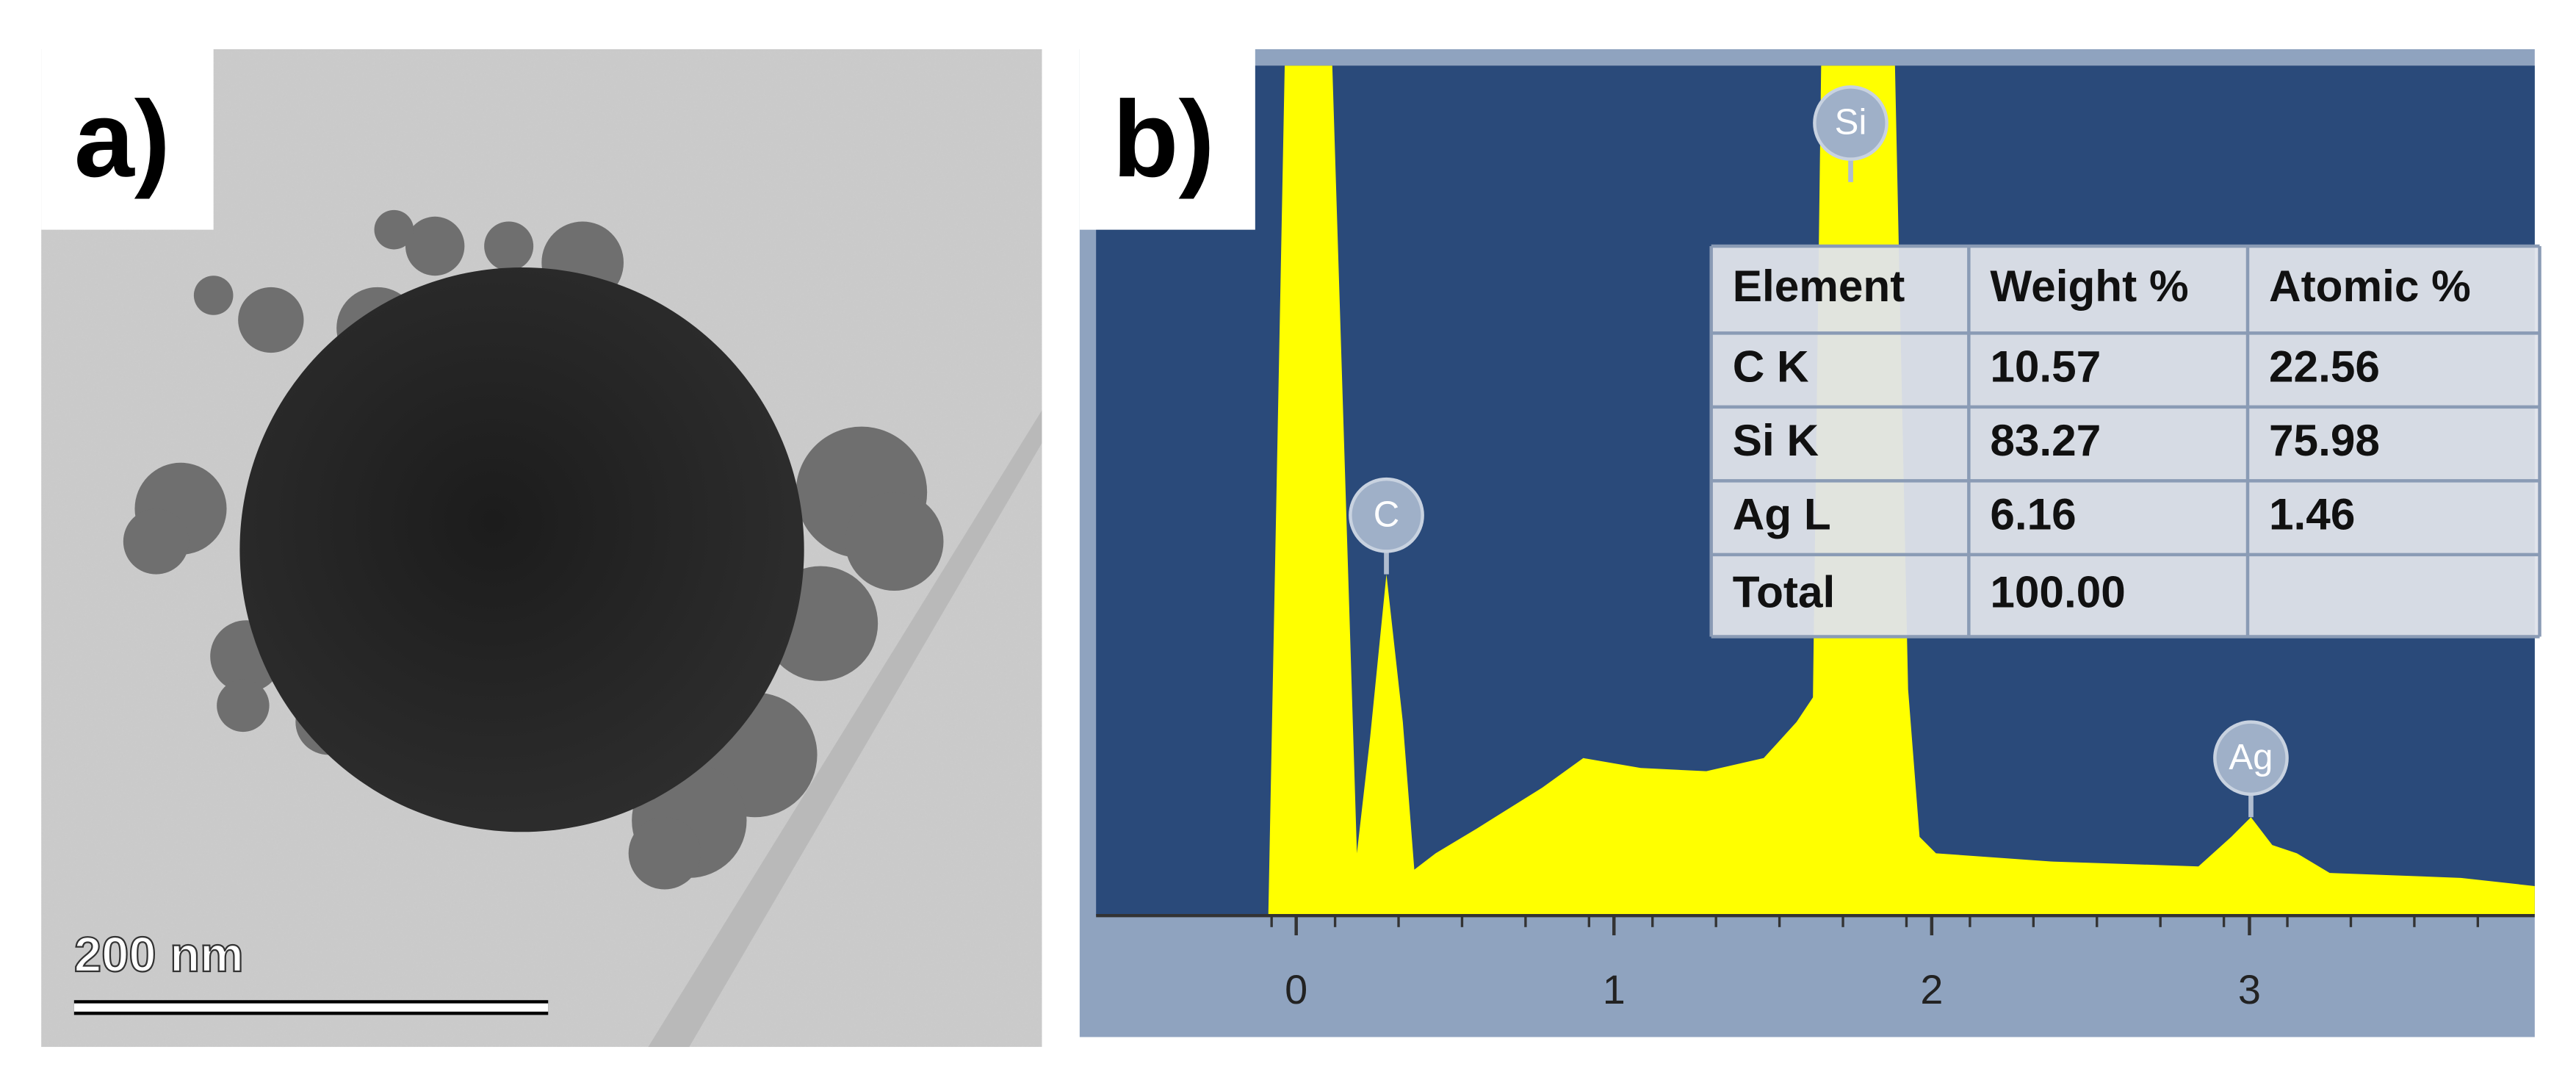 The height and width of the screenshot is (1083, 2576). What do you see at coordinates (122, 139) in the screenshot?
I see `panel-label: a)` at bounding box center [122, 139].